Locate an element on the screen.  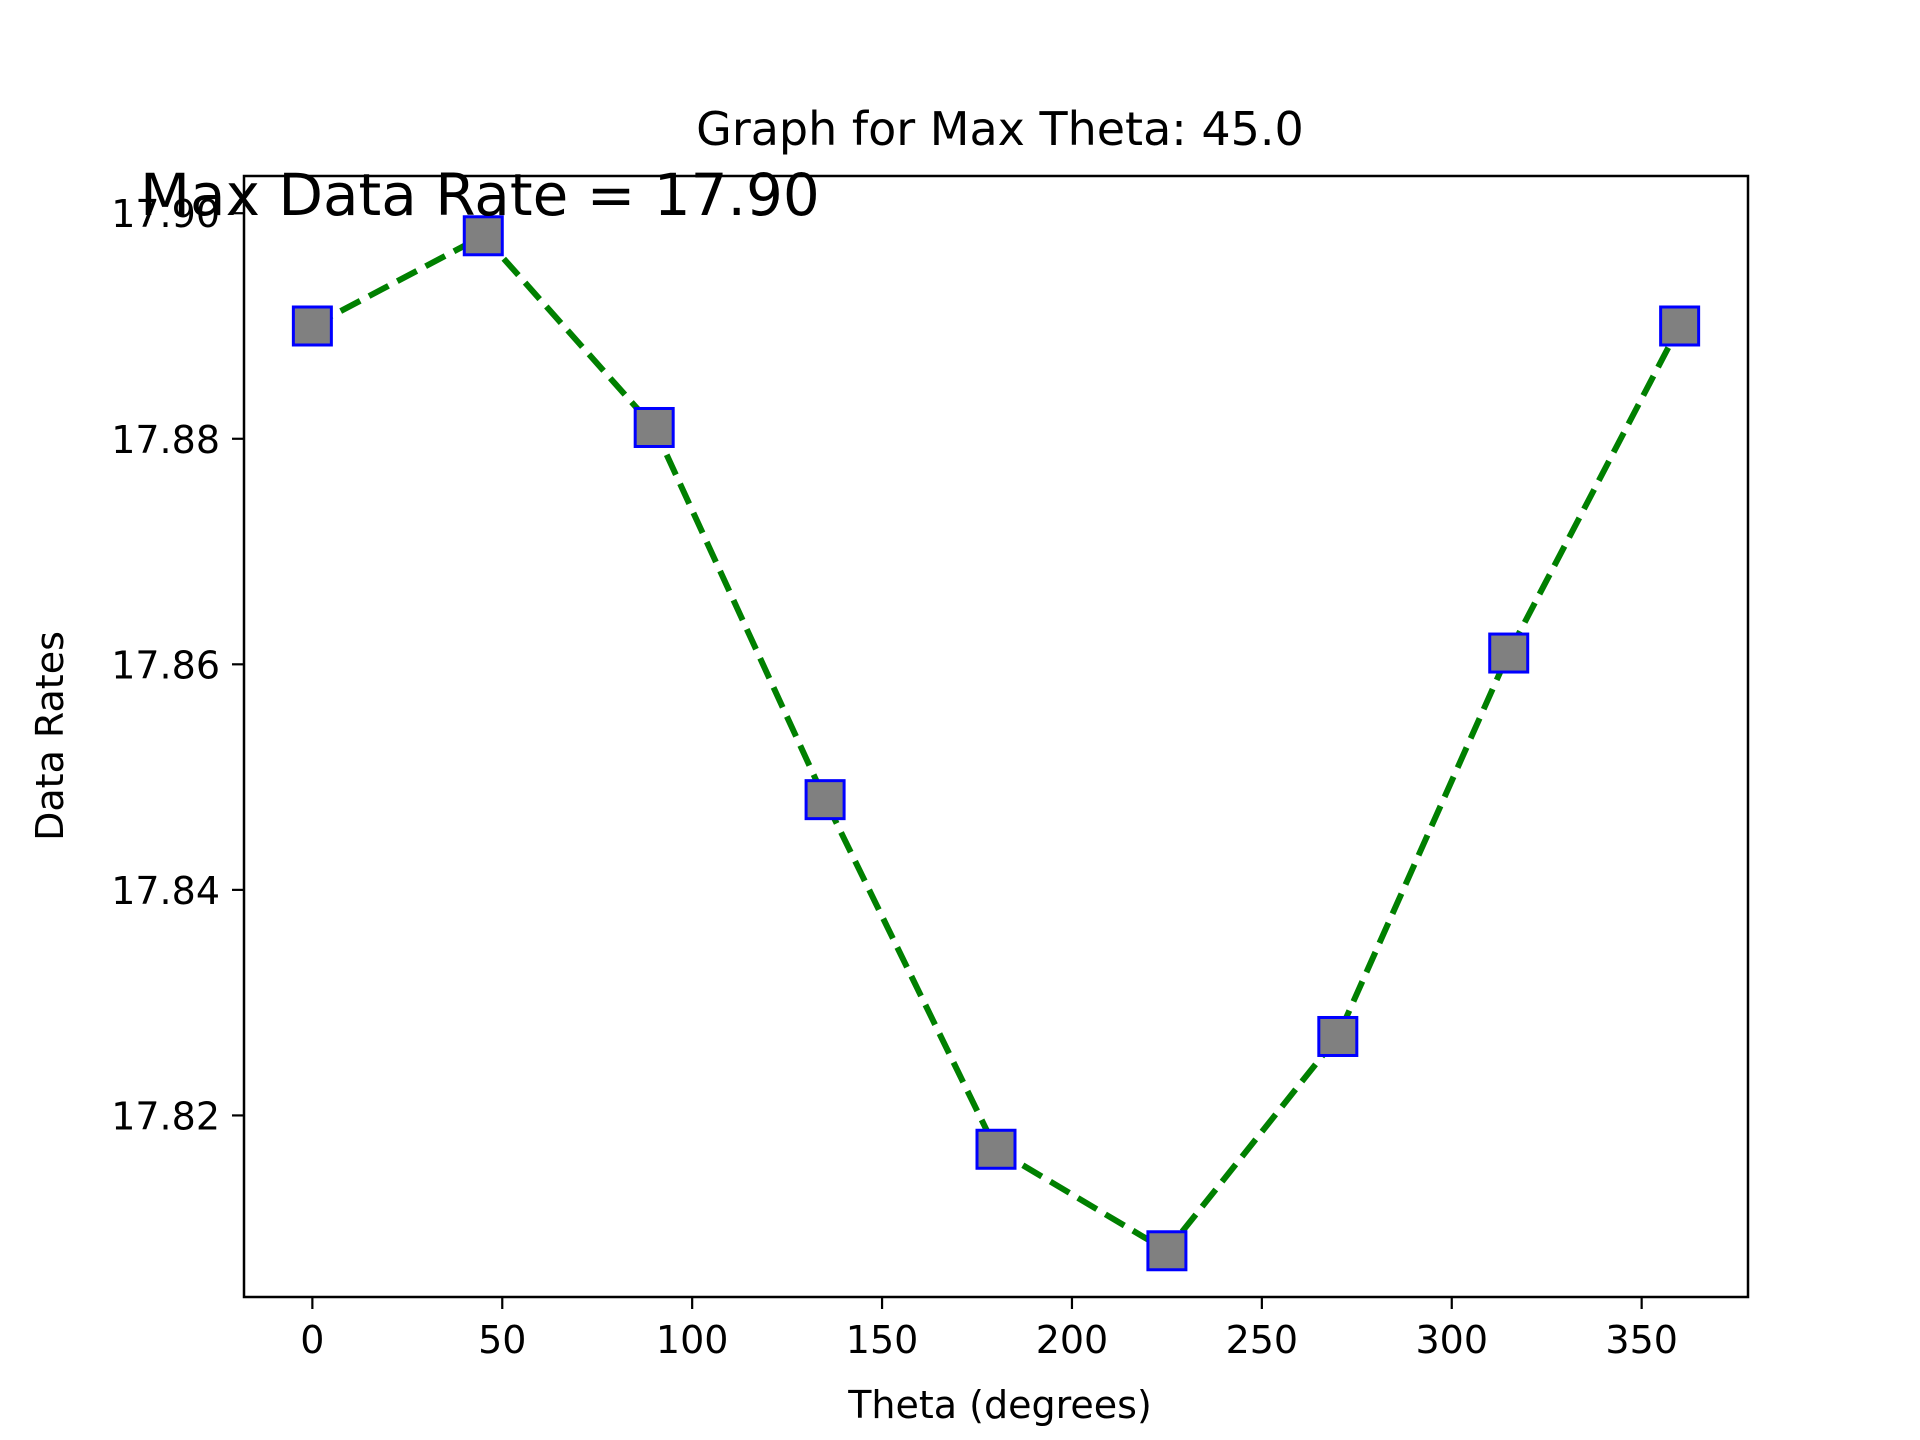
x-axis-ticks: 0 50 100 150 200 250 300 350 is located at coordinates (989, 1329).